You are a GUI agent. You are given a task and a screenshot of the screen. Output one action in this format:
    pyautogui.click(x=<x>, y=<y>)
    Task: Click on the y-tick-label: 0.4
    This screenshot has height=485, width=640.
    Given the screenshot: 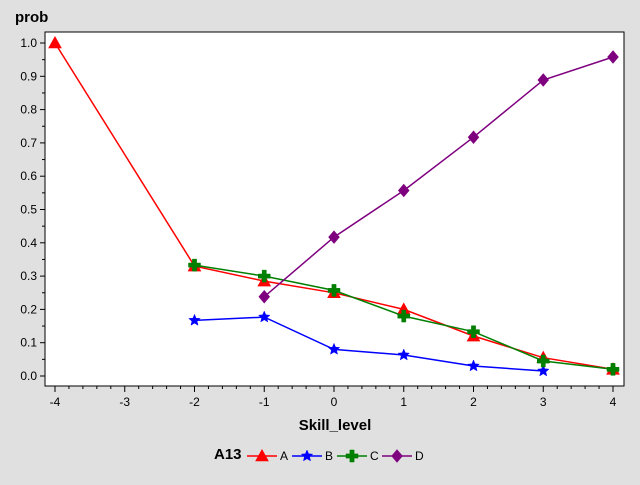 What is the action you would take?
    pyautogui.click(x=28, y=243)
    